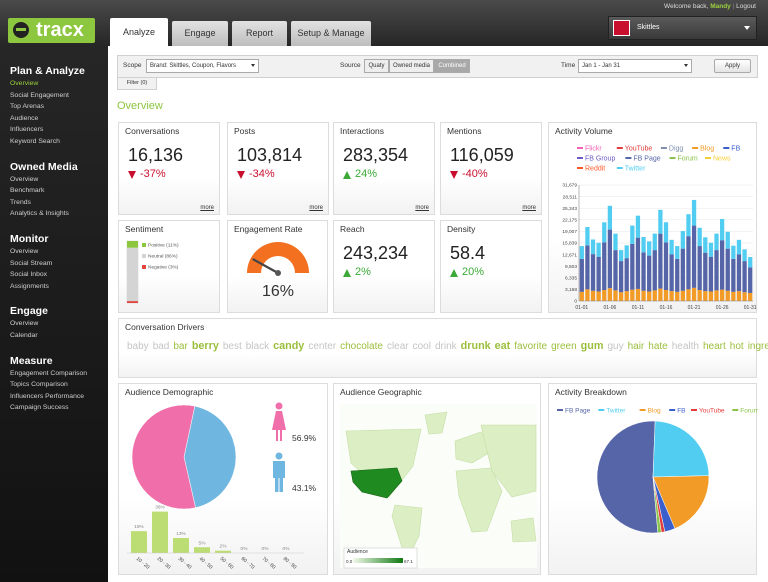 This screenshot has width=768, height=582. What do you see at coordinates (161, 346) in the screenshot?
I see `keyword: bad` at bounding box center [161, 346].